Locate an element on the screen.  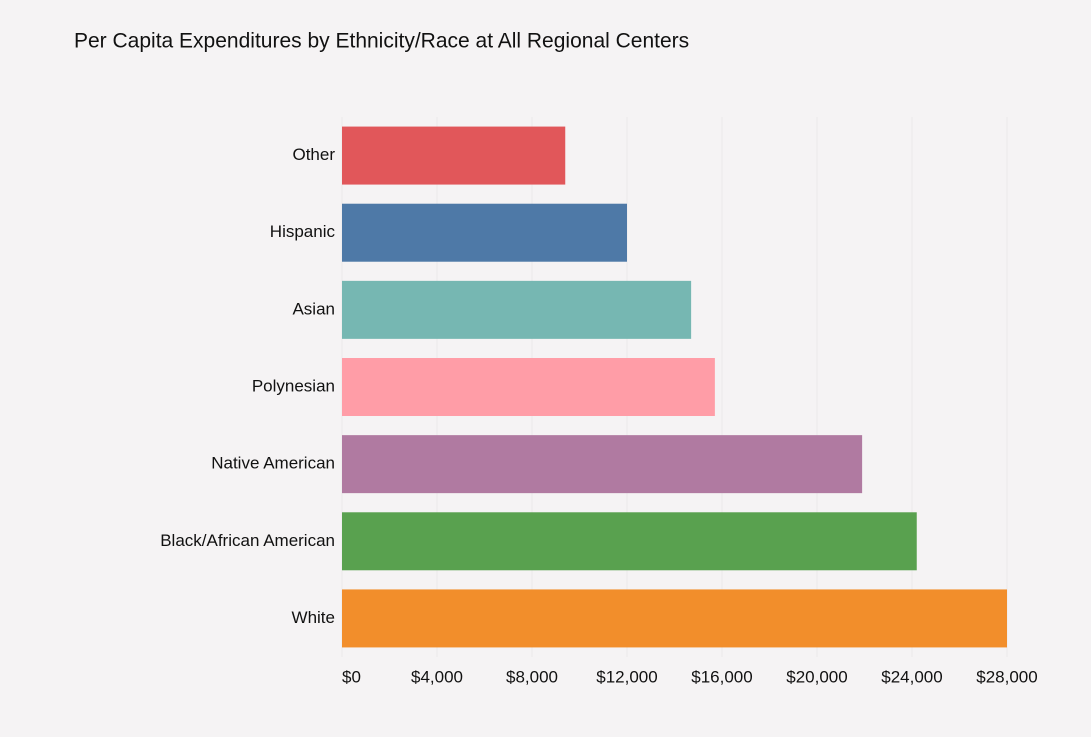
y-tick-label: Native American is located at coordinates (273, 463).